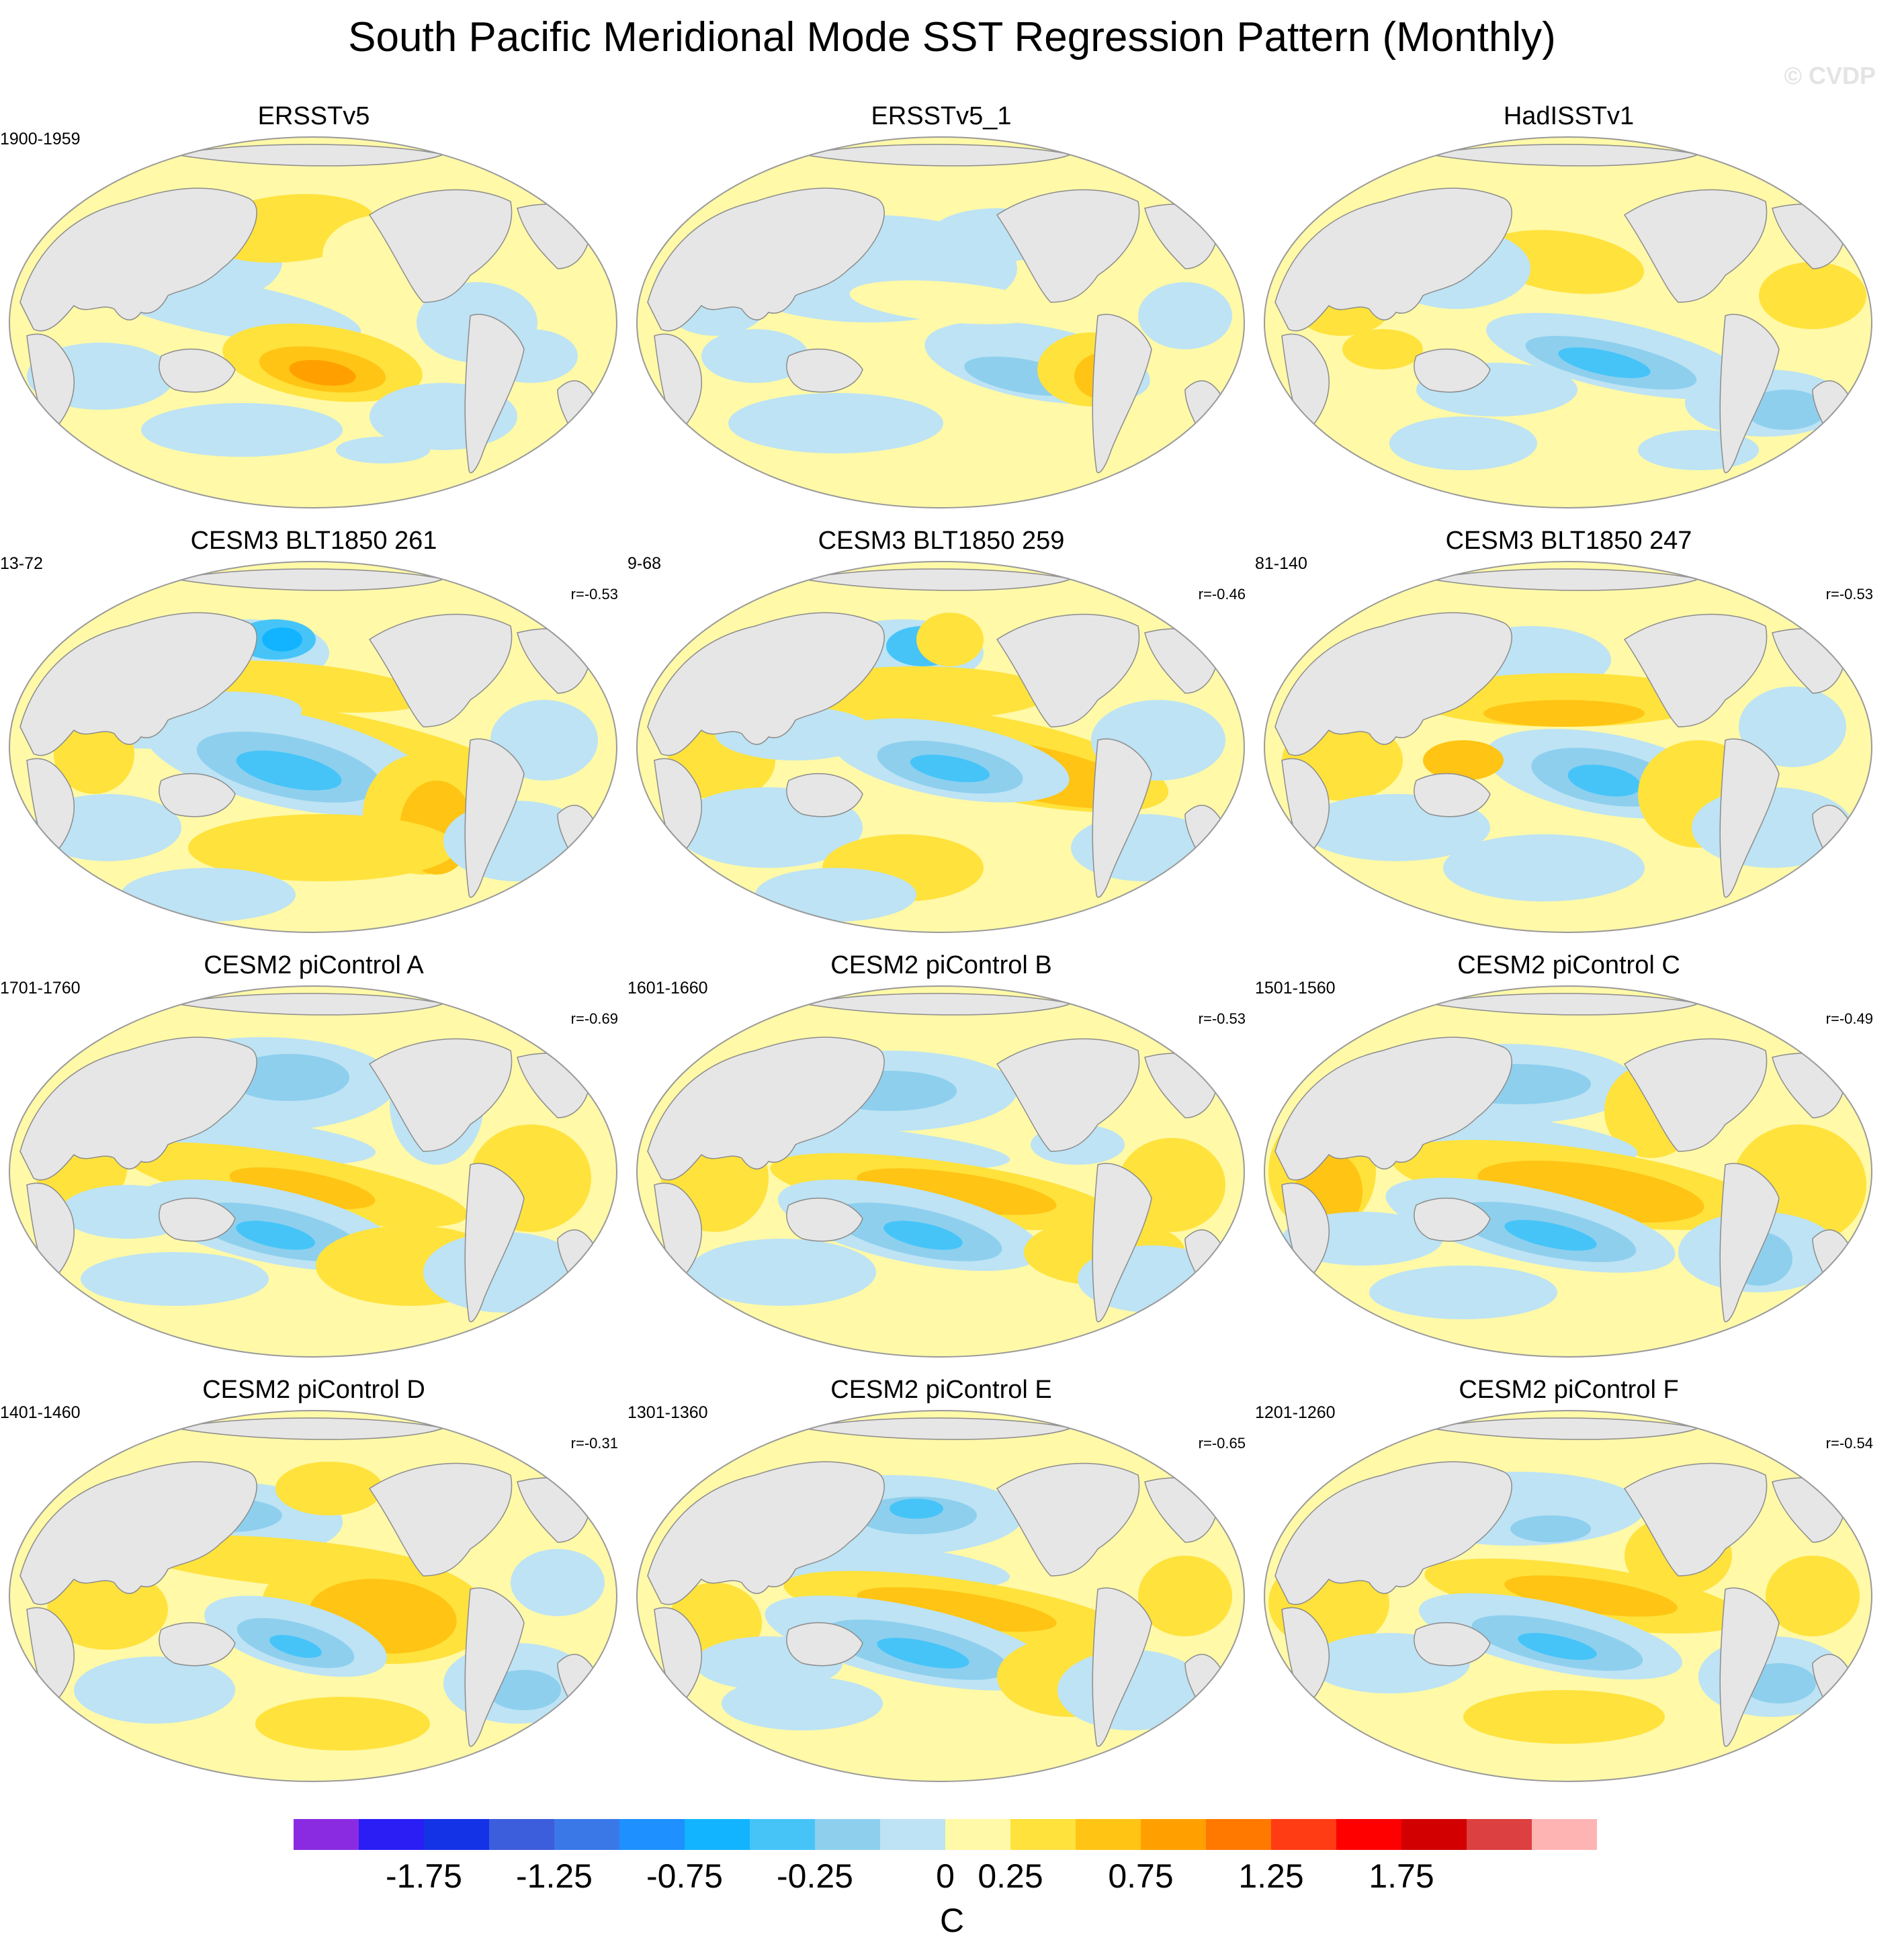 The height and width of the screenshot is (1948, 1904). Describe the element at coordinates (1281, 563) in the screenshot. I see `panel-years: 81-140` at that location.